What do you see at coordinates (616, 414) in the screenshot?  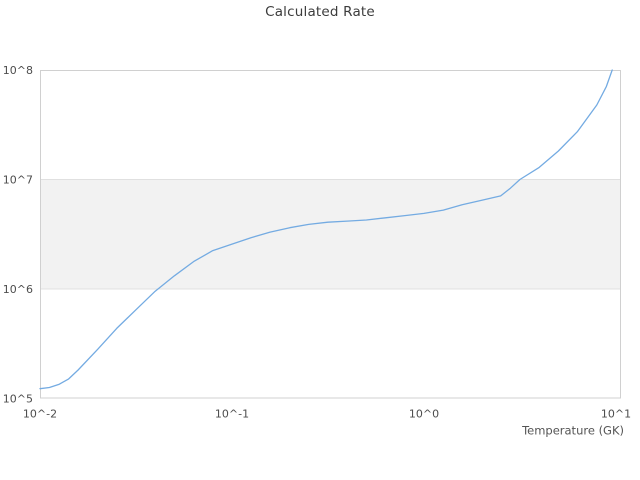 I see `x-tick-label: 10^1` at bounding box center [616, 414].